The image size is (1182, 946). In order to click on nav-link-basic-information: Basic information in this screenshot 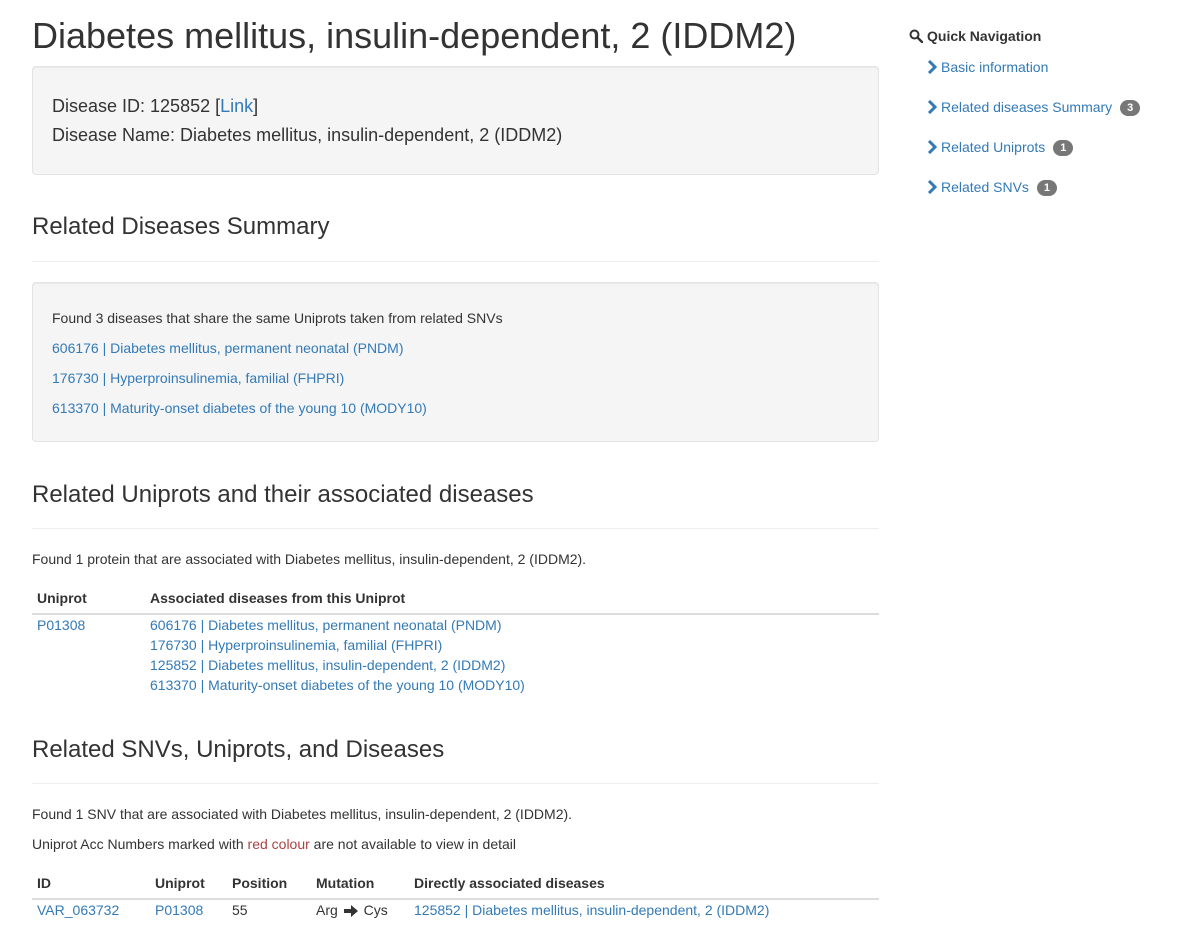, I will do `click(995, 67)`.